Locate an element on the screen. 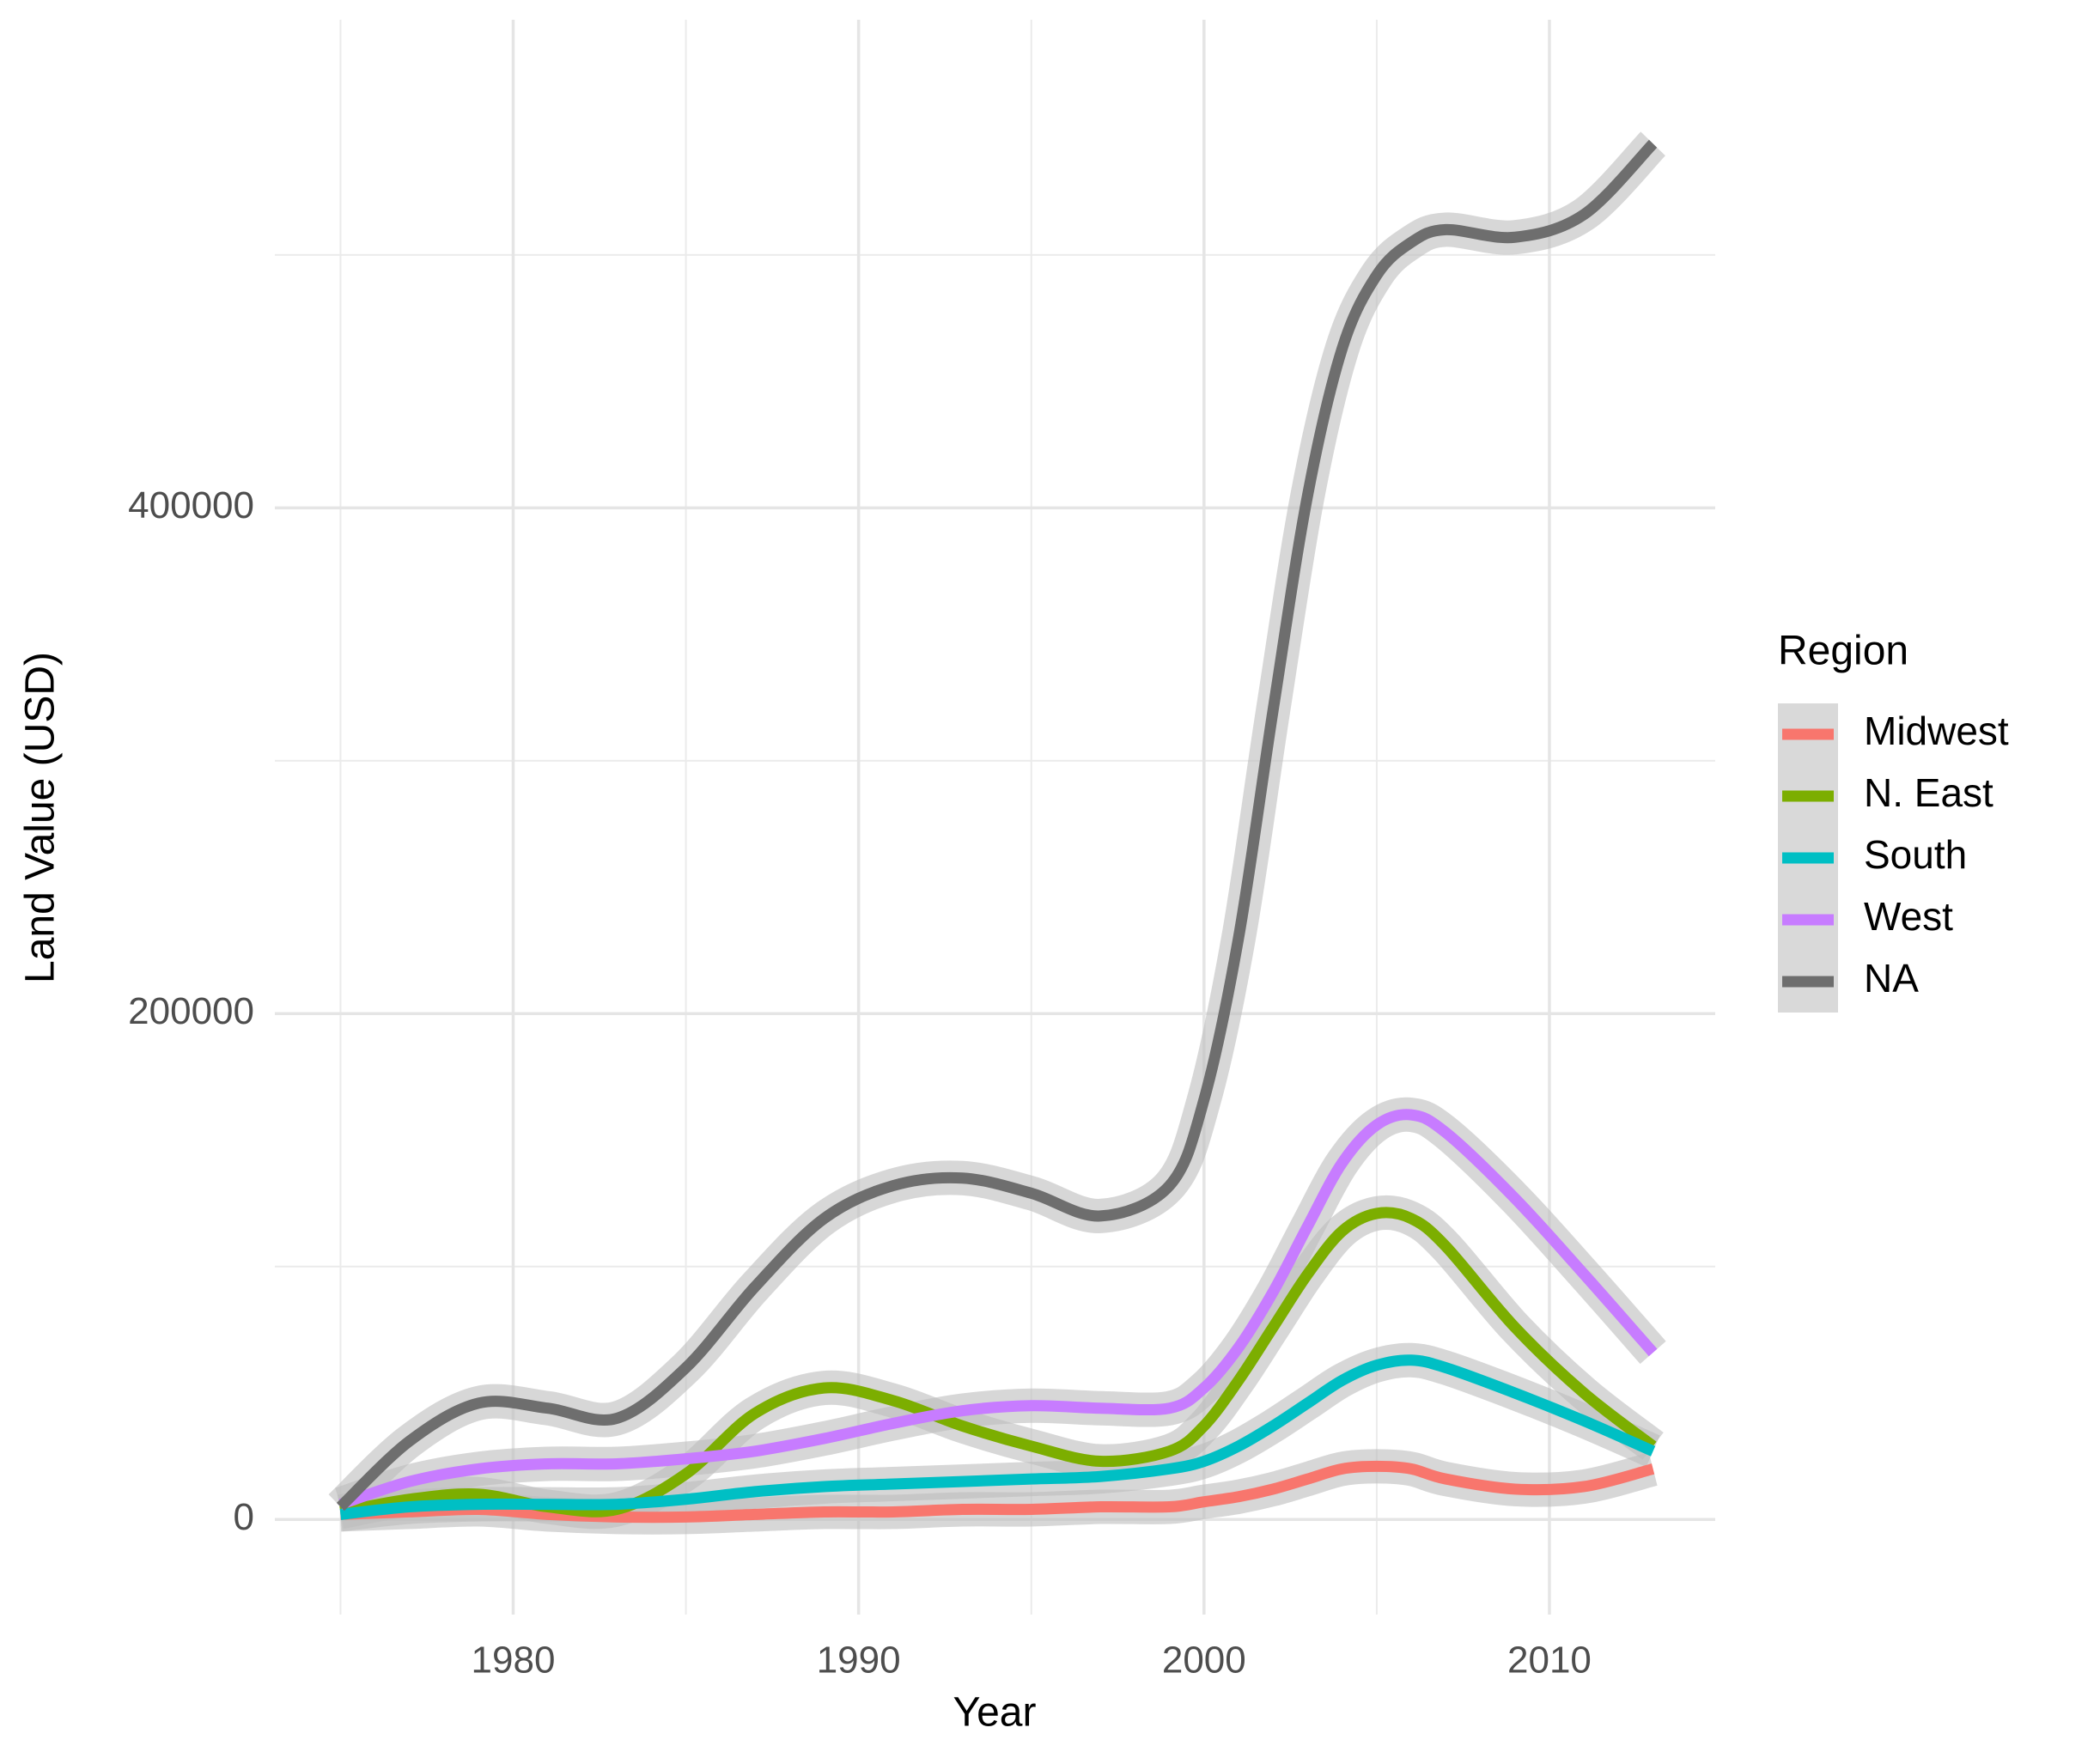 The image size is (2100, 1764). x-tick-label: 2010 is located at coordinates (1549, 1660).